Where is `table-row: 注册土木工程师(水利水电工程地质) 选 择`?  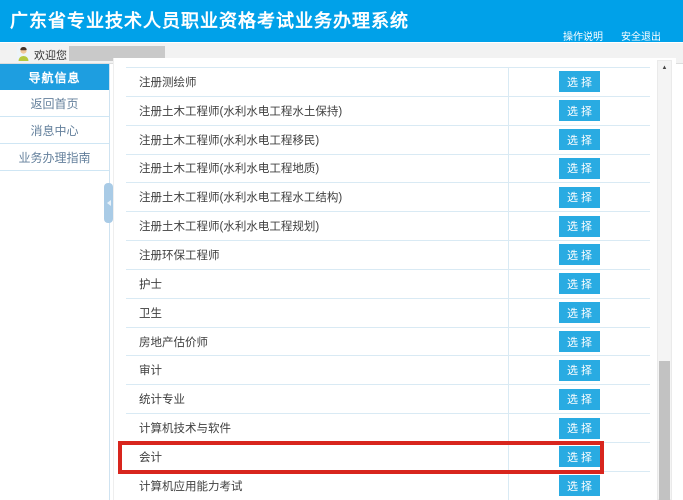
table-row: 注册土木工程师(水利水电工程地质) 选 择 is located at coordinates (388, 169).